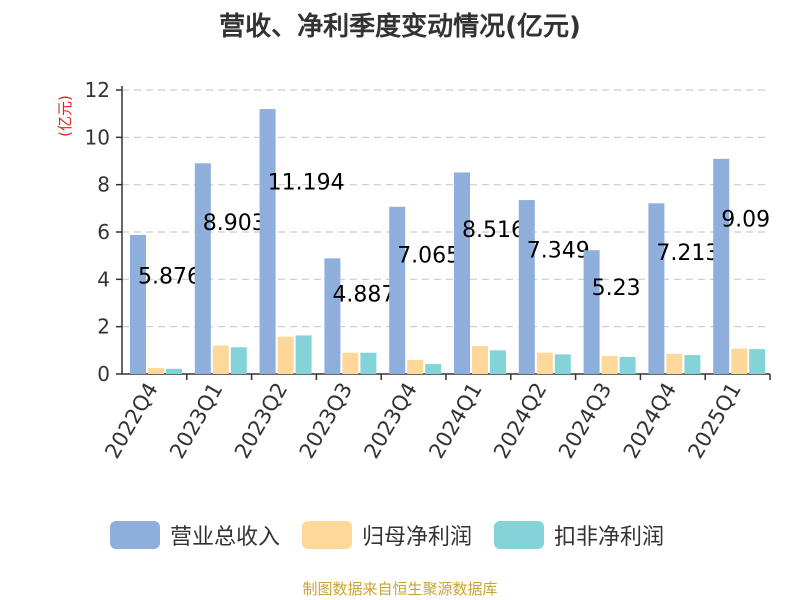  I want to click on x-tick-label: 2023Q3, so click(326, 421).